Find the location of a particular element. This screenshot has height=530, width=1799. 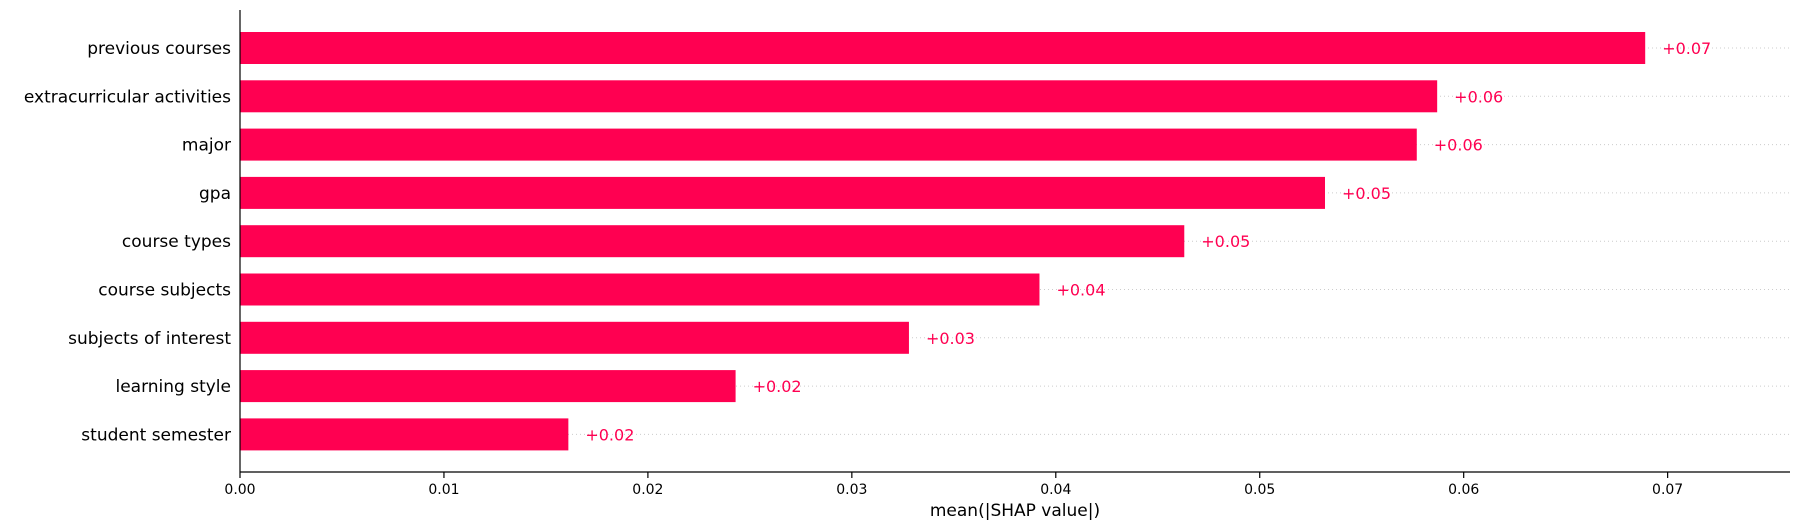

x-tick-label: 0.00 is located at coordinates (239, 490).